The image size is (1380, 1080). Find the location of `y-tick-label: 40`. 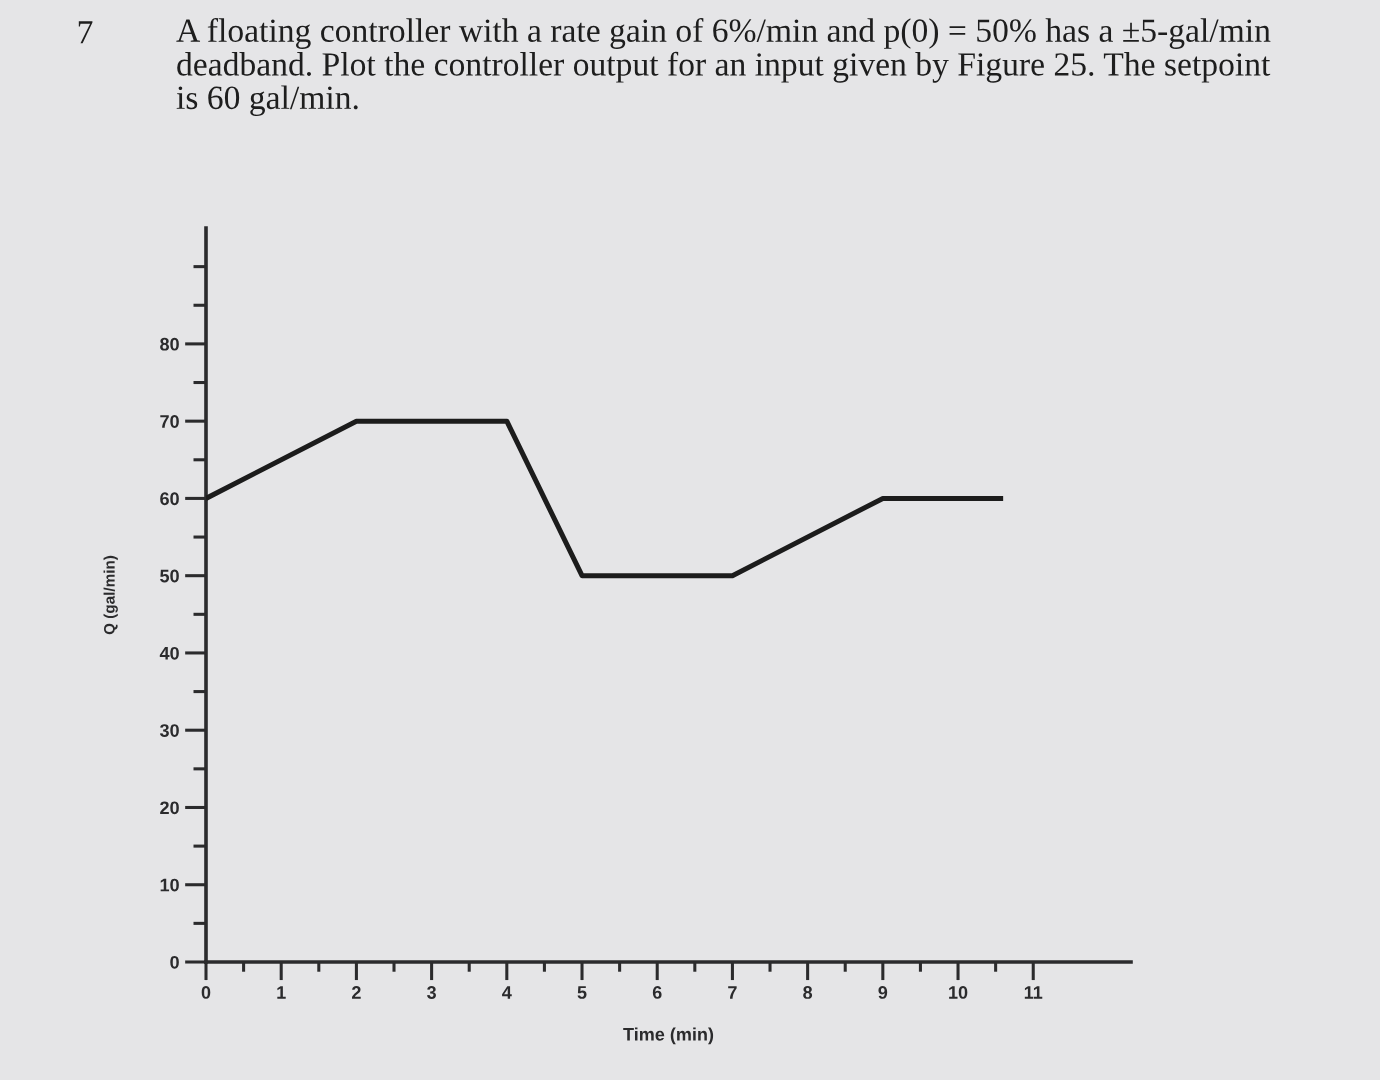

y-tick-label: 40 is located at coordinates (169, 653).